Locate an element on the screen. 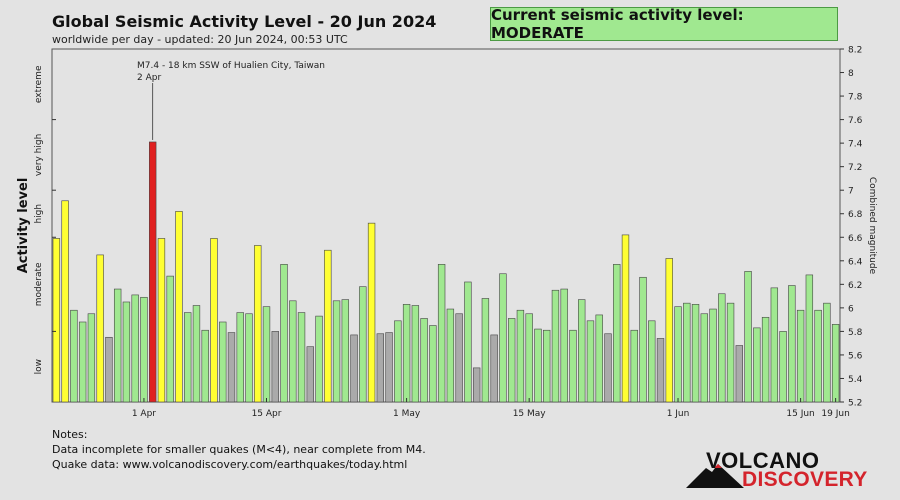 The height and width of the screenshot is (500, 900). volcanodiscovery-logo: VOLCANO DISCOVERY is located at coordinates (776, 470).